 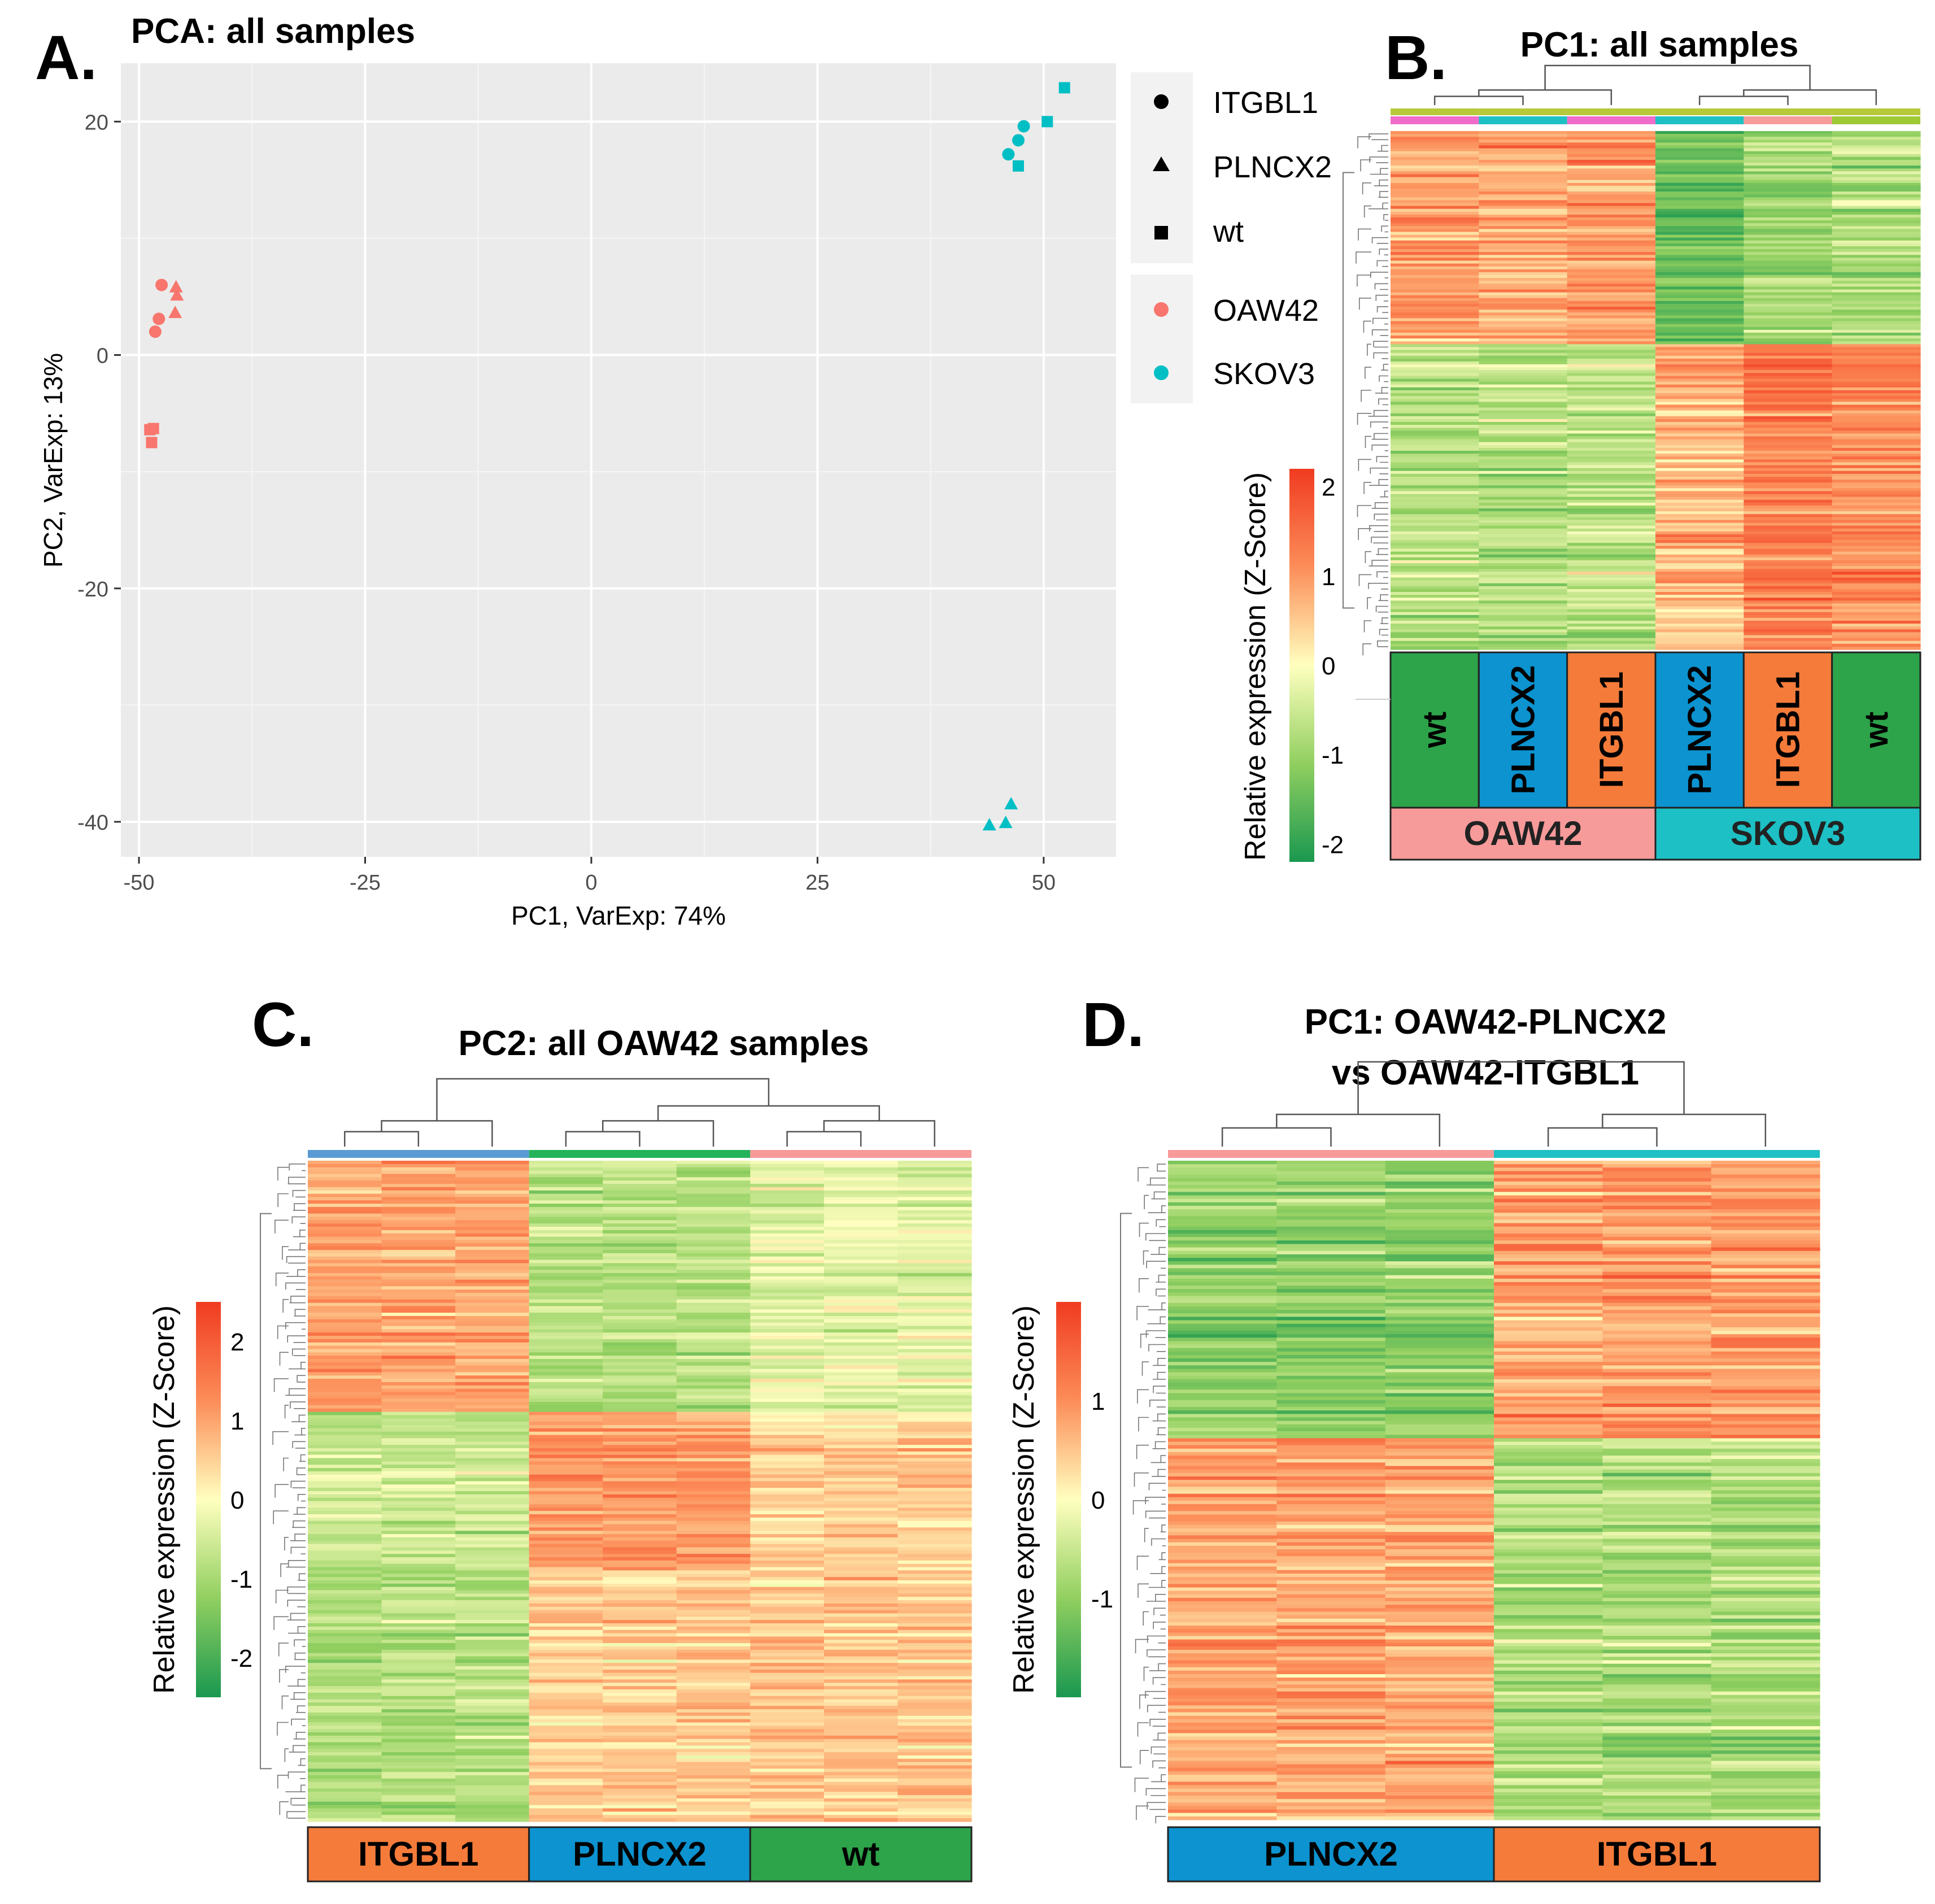 I want to click on heatmap-b-cells, so click(x=1656, y=390).